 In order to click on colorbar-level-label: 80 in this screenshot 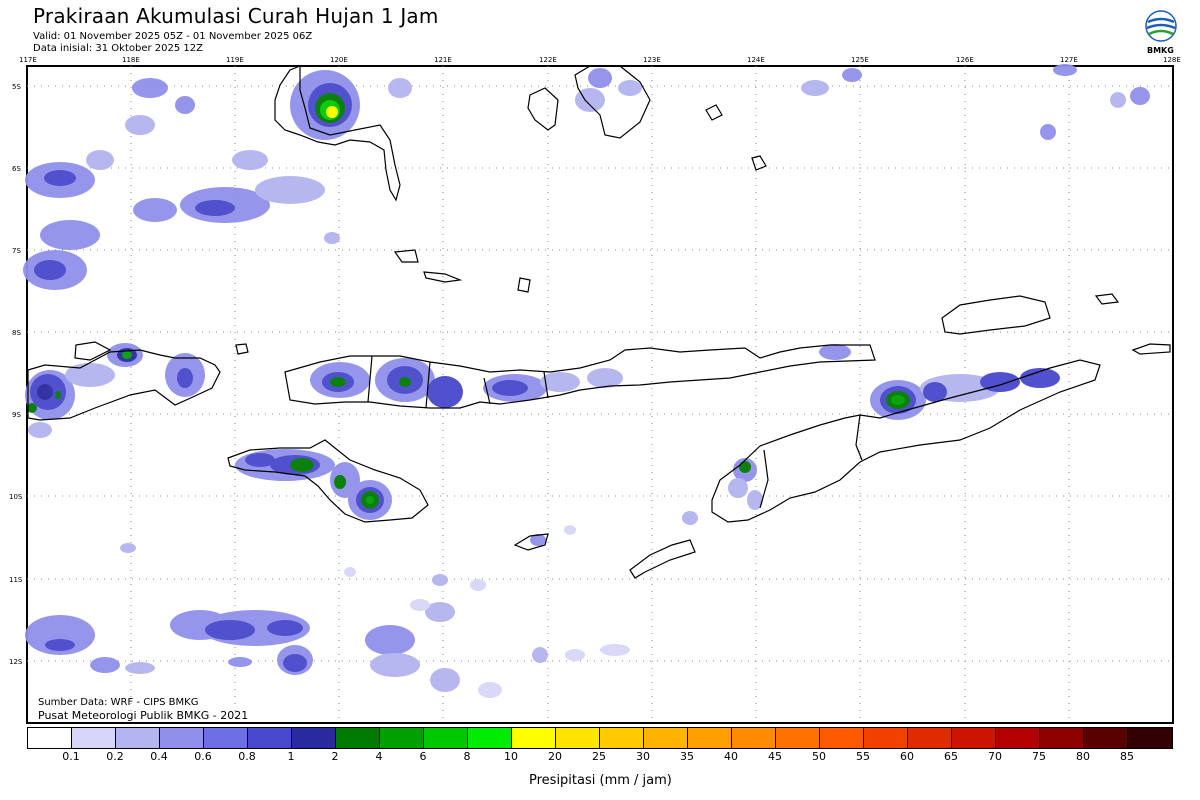, I will do `click(1083, 756)`.